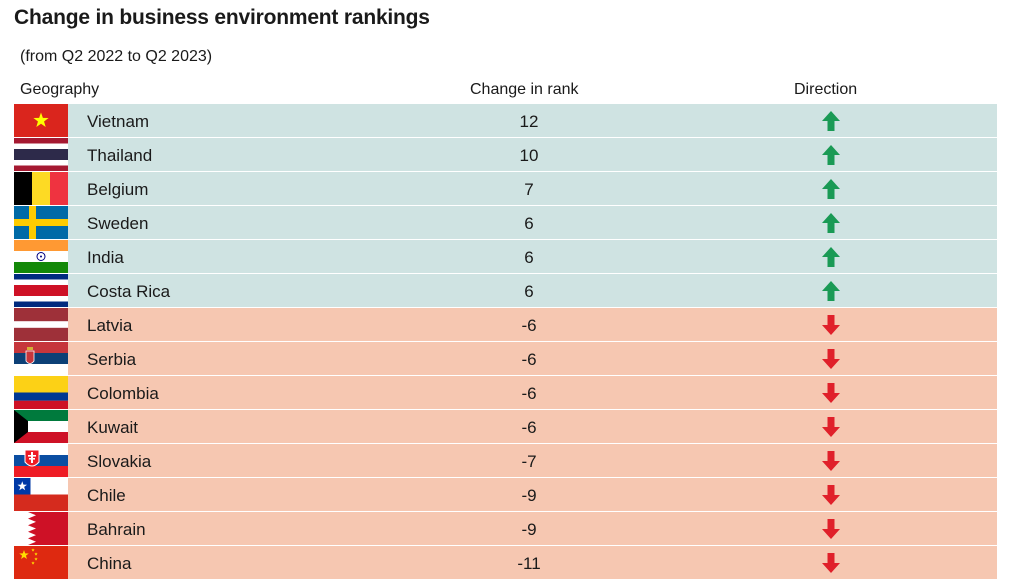  Describe the element at coordinates (505, 257) in the screenshot. I see `table-row: India 6` at that location.